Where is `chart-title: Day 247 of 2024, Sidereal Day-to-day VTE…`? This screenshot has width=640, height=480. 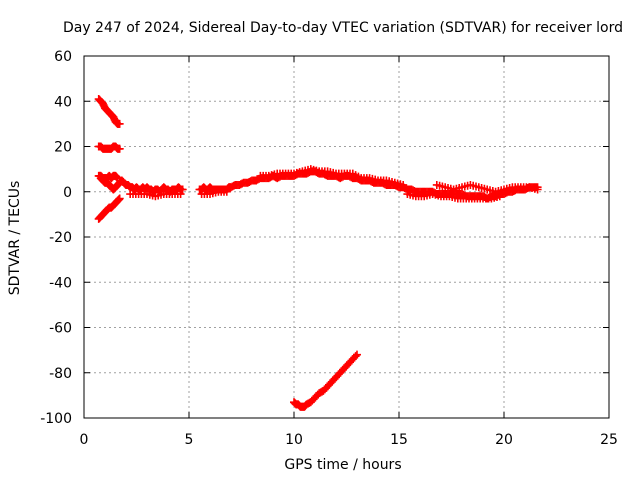 chart-title: Day 247 of 2024, Sidereal Day-to-day VTE… is located at coordinates (343, 28).